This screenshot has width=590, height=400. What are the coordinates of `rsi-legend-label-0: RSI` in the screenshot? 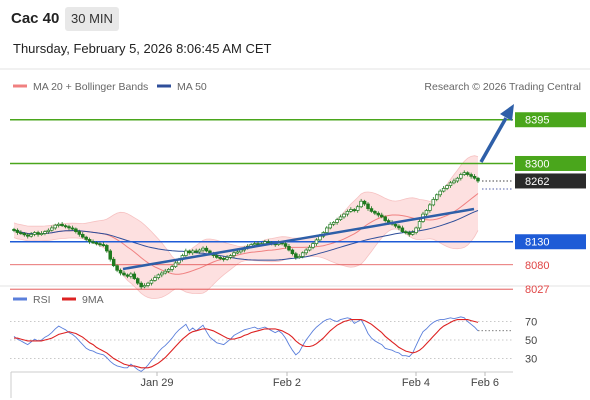 It's located at (42, 300).